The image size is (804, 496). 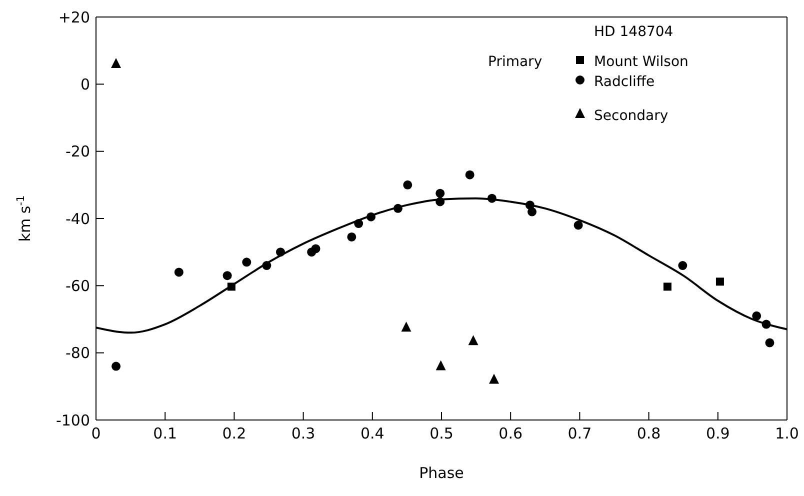 I want to click on x-tick-label: 0.8, so click(x=648, y=433).